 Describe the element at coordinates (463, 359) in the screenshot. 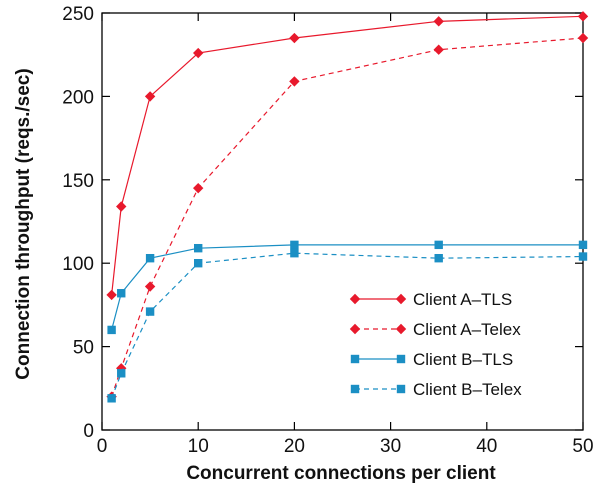

I see `legend-label-3: Client B–TLS` at that location.